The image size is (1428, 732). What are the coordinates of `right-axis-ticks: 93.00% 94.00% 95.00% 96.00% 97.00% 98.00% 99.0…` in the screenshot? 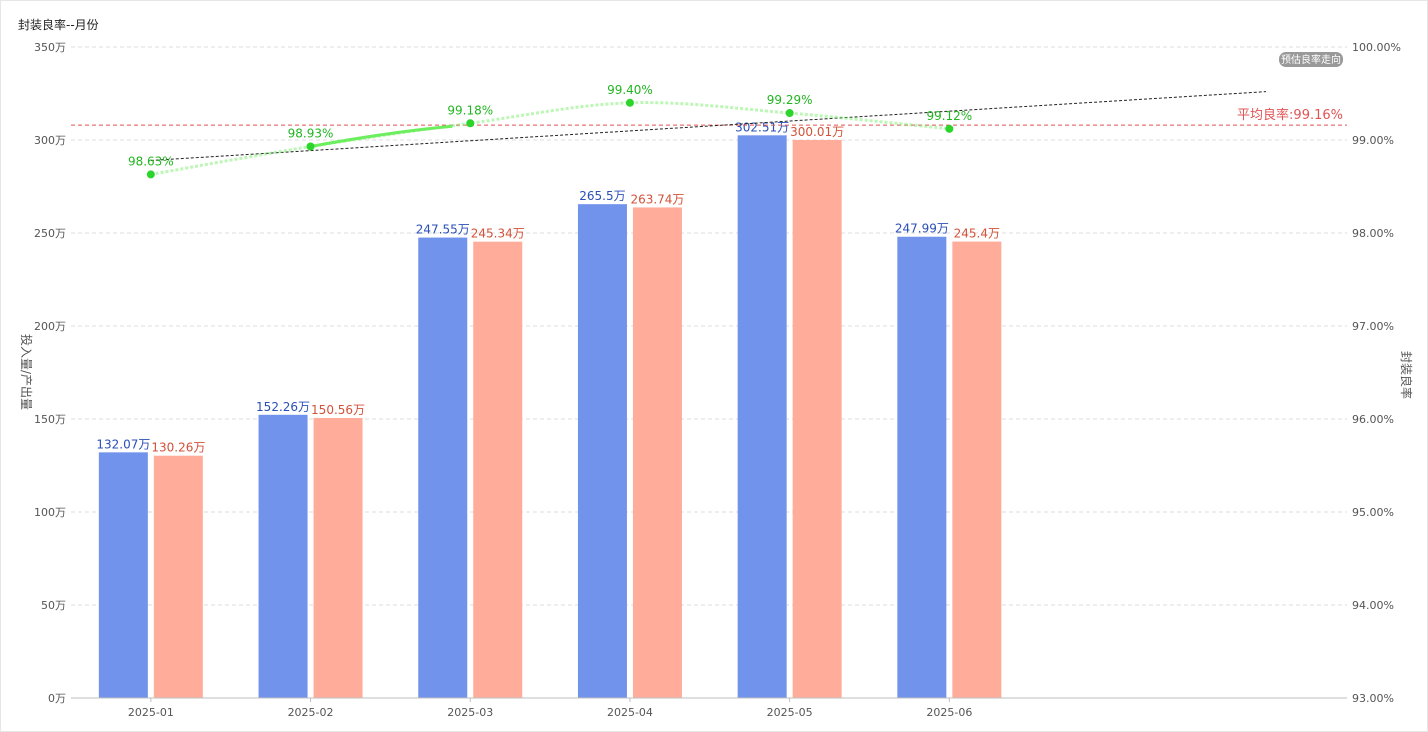 It's located at (1376, 373).